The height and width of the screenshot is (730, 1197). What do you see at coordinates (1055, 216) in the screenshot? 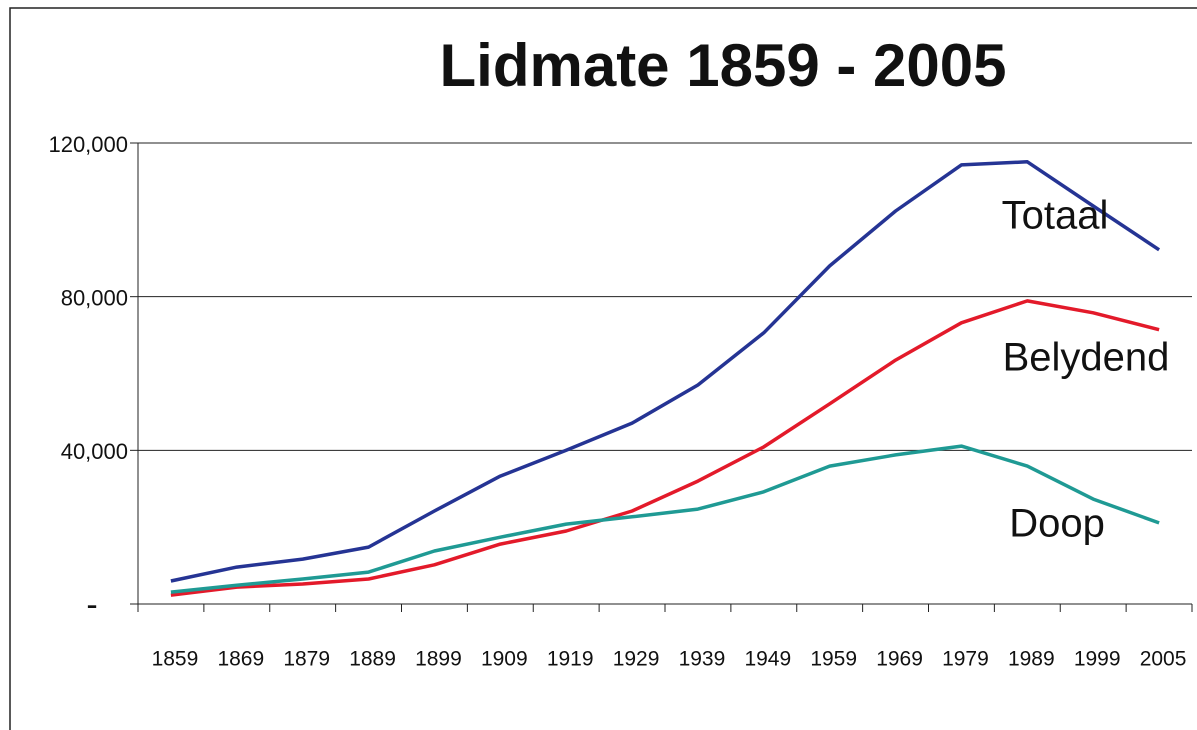
I see `series-label: Totaal` at bounding box center [1055, 216].